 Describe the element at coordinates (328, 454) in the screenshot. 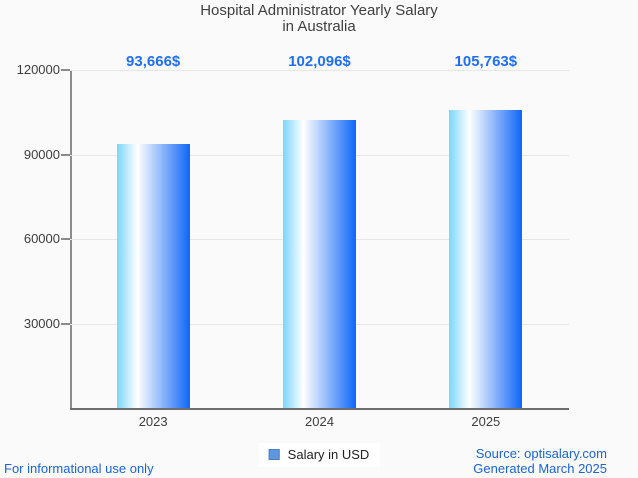

I see `legend-label: Salary in USD` at that location.